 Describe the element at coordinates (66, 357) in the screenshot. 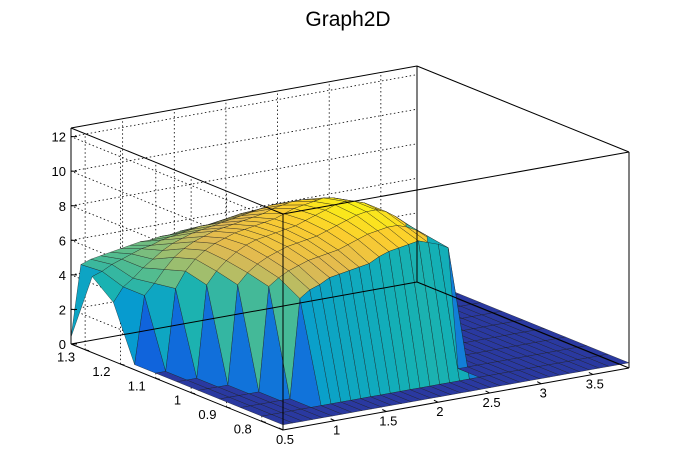

I see `y-tick-label: 1.3` at that location.